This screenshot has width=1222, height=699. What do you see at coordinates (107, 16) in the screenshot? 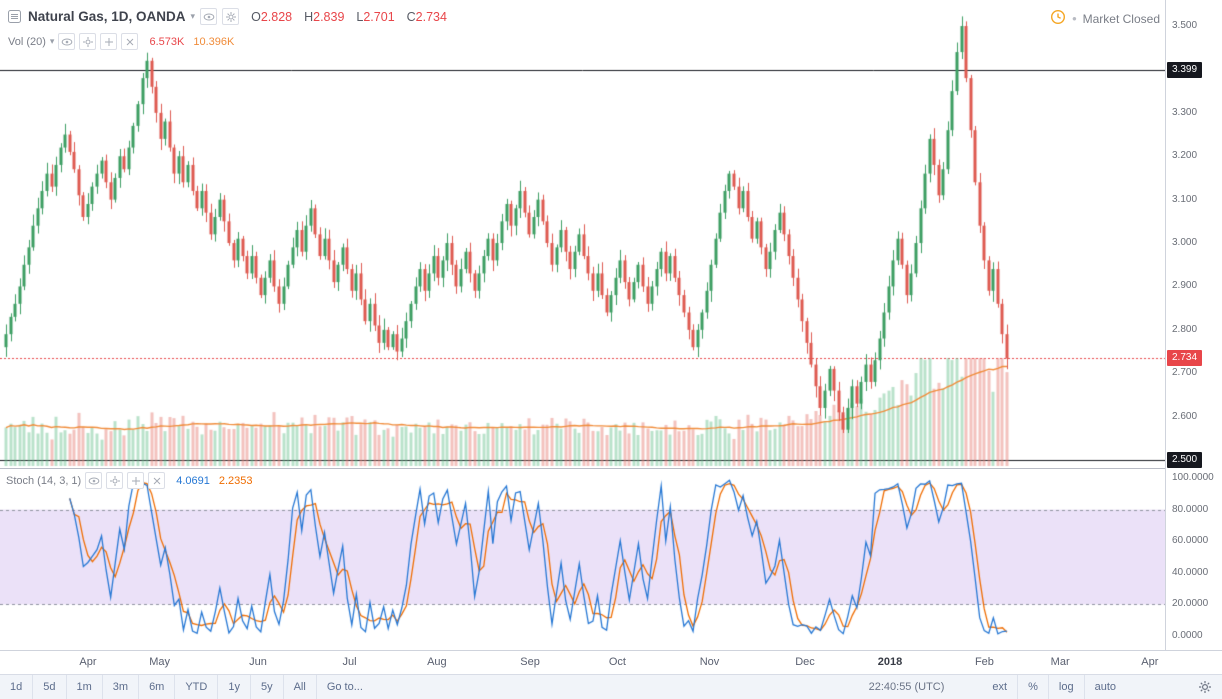
I see `symbol-title: Natural Gas, 1D, OANDA` at bounding box center [107, 16].